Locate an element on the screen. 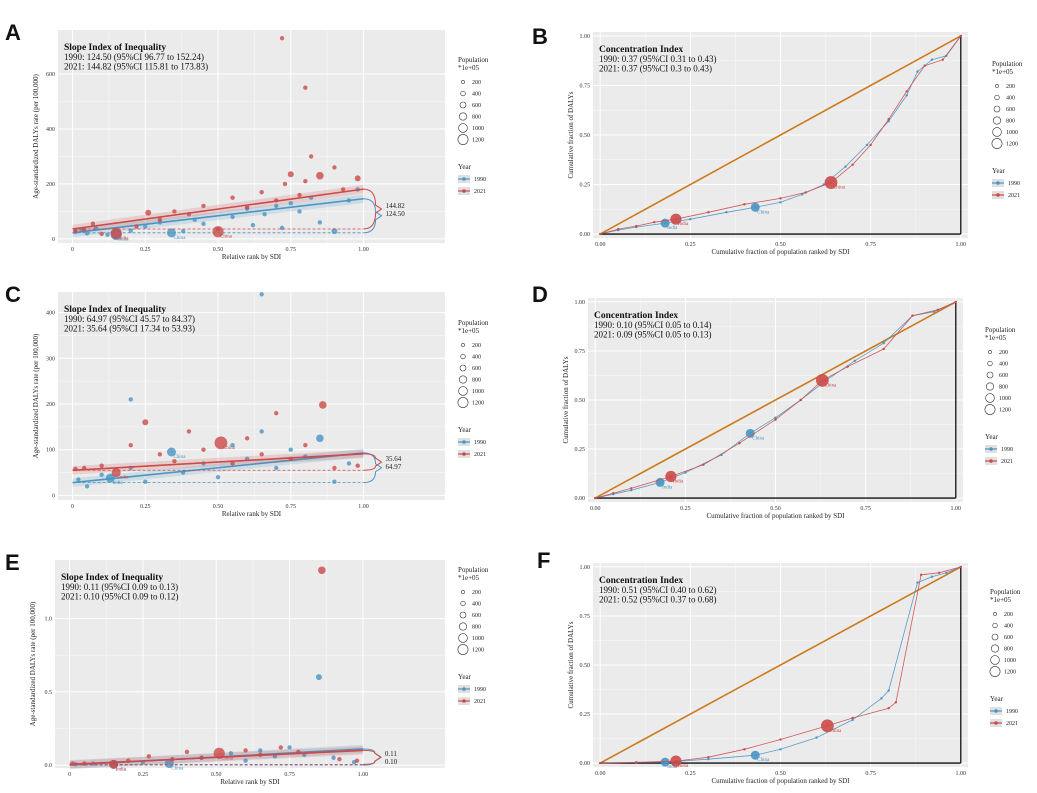 The image size is (1037, 793). end-label: 124.50 is located at coordinates (396, 214).